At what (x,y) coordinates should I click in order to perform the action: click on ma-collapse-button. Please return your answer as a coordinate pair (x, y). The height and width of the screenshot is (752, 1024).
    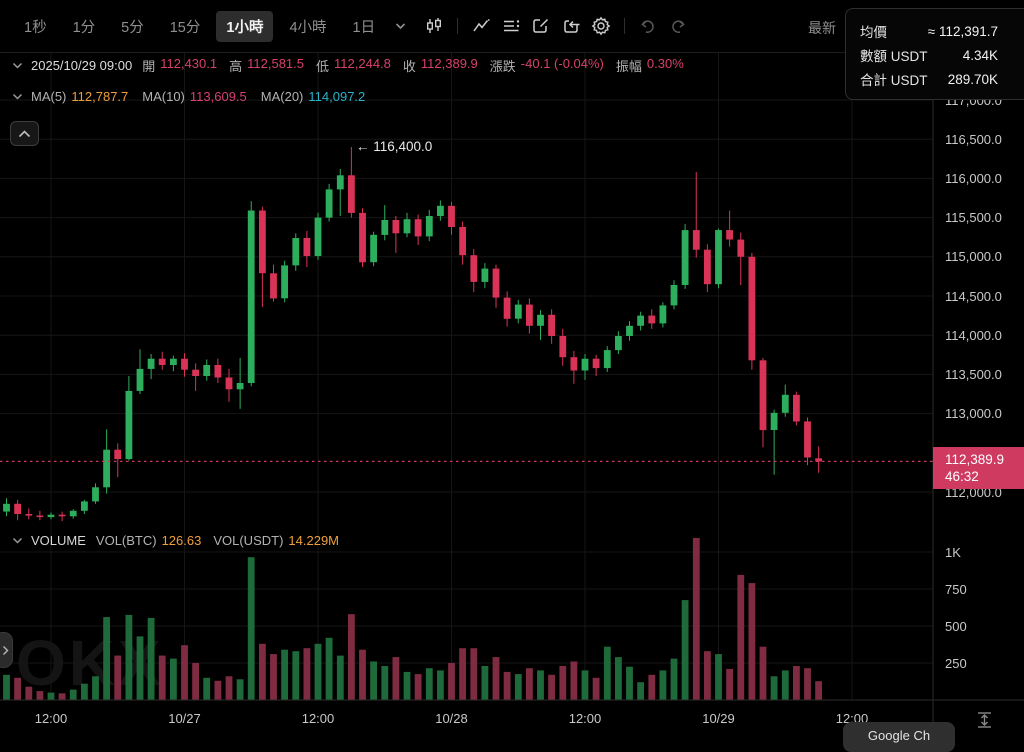
    Looking at the image, I should click on (17, 96).